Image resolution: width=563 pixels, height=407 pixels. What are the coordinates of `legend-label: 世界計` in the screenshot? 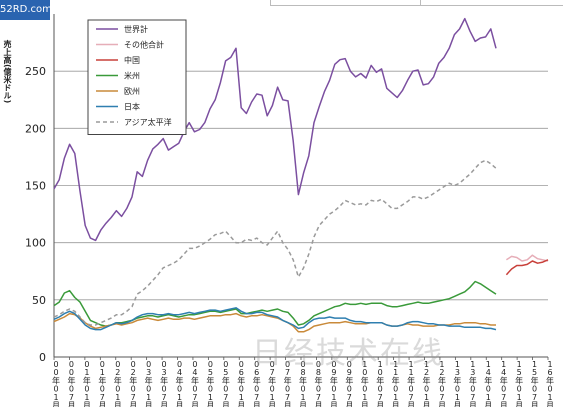 It's located at (136, 29).